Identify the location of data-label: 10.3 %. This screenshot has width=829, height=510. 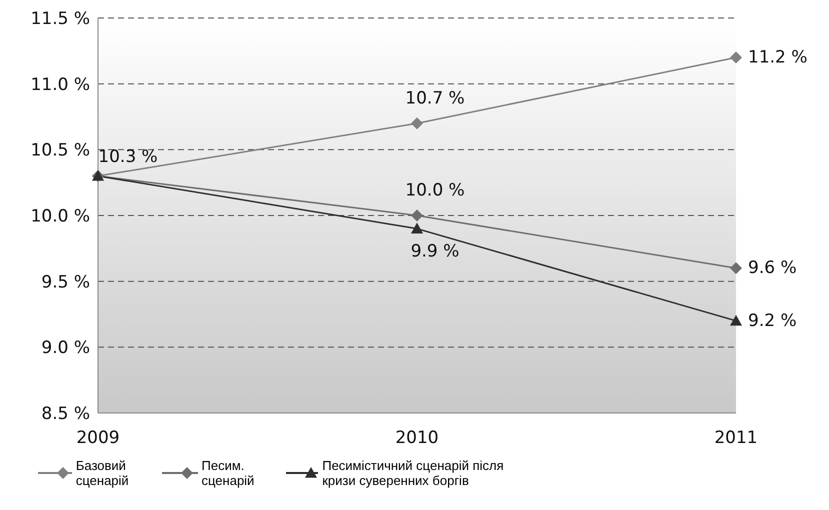
(128, 157).